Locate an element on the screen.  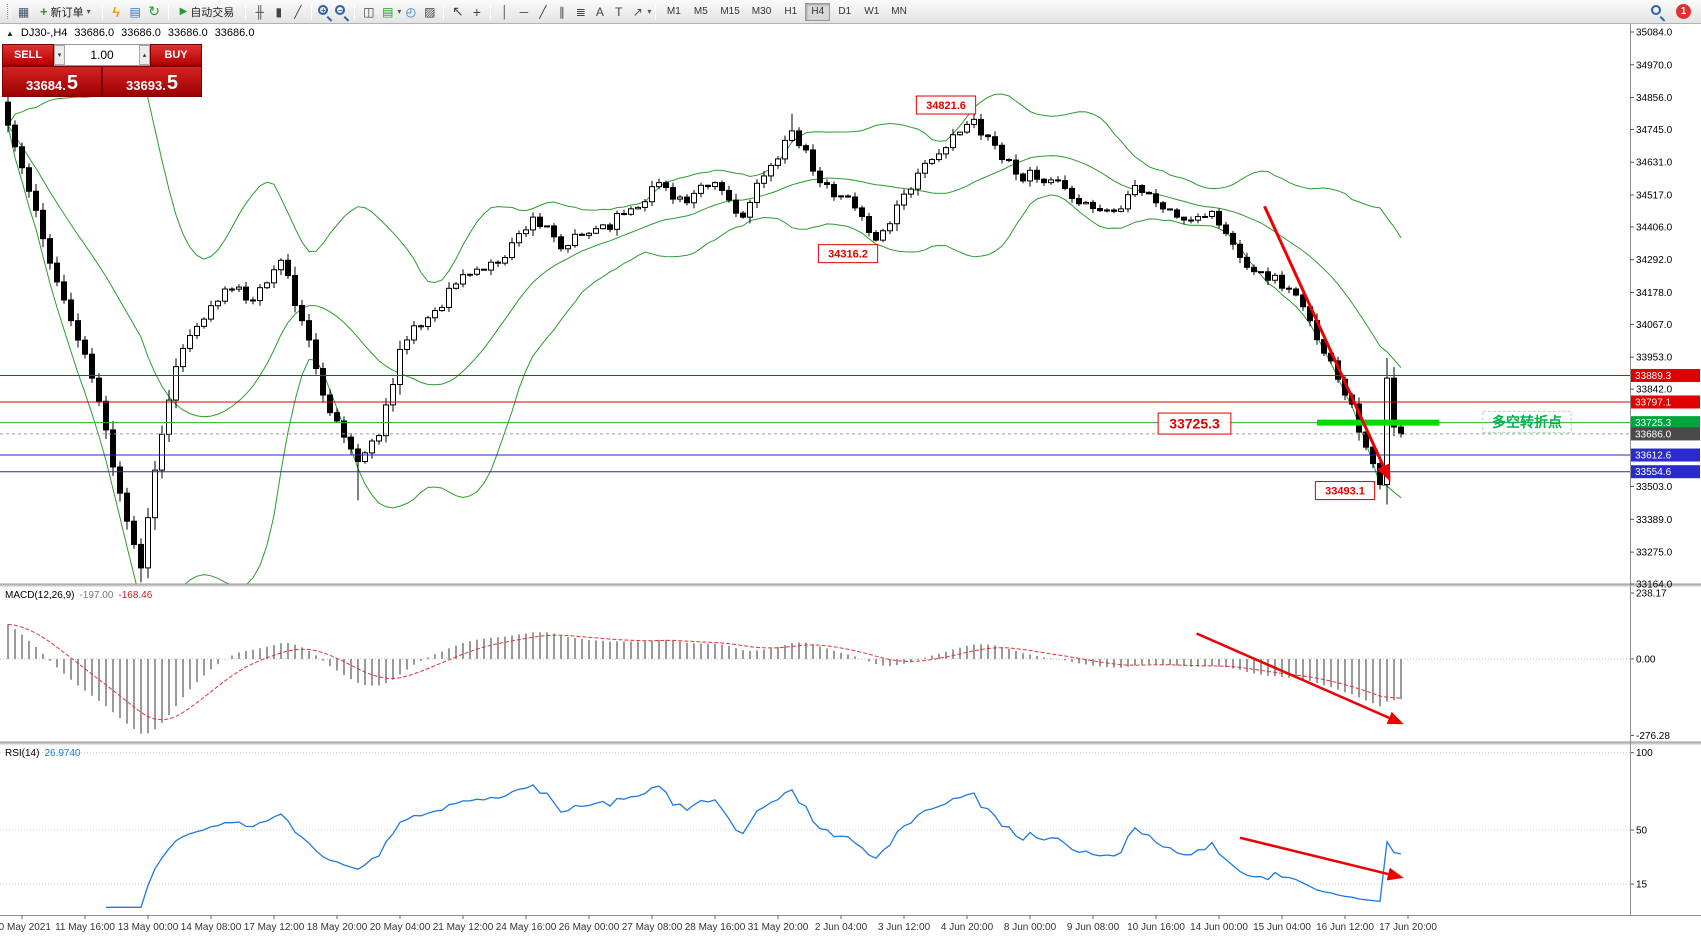
timeframe-m30: M30 is located at coordinates (761, 12).